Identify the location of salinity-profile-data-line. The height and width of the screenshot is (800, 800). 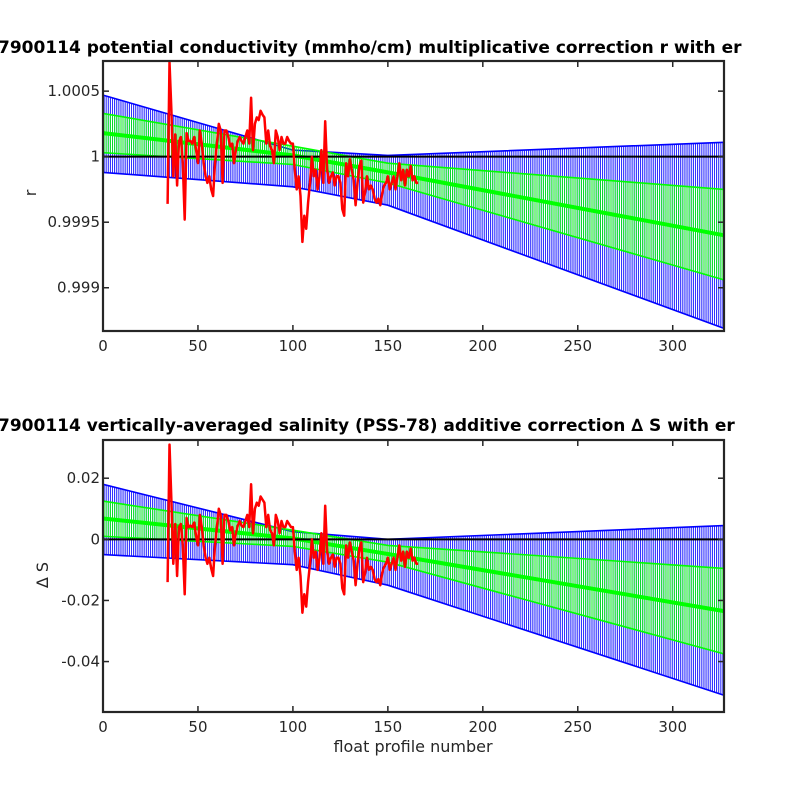
(292, 528).